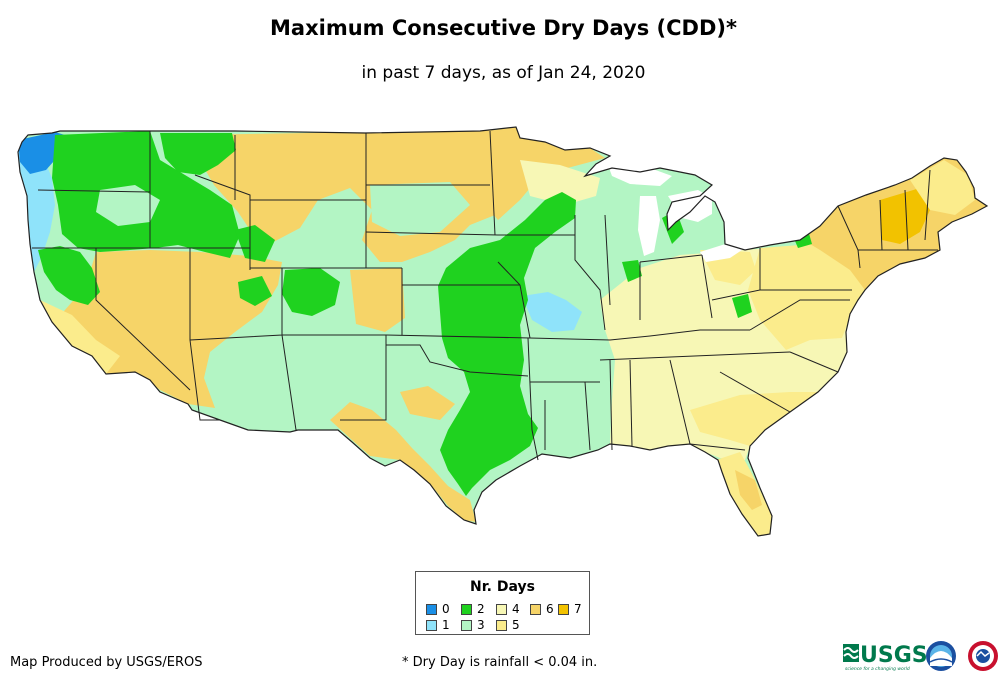 The image size is (1007, 691). I want to click on legend-label-4: 4, so click(516, 609).